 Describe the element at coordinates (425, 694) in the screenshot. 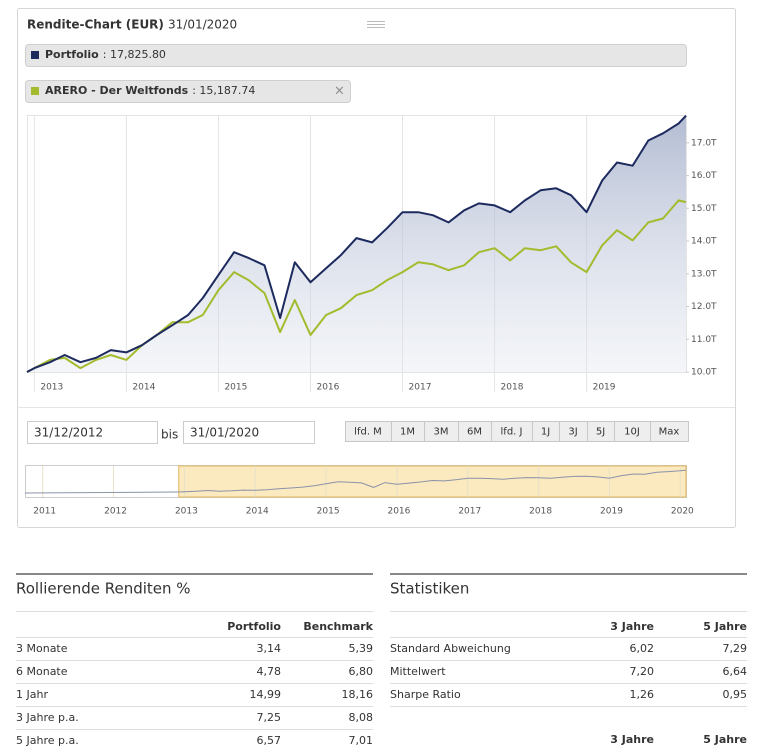

I see `row-label: Sharpe Ratio` at that location.